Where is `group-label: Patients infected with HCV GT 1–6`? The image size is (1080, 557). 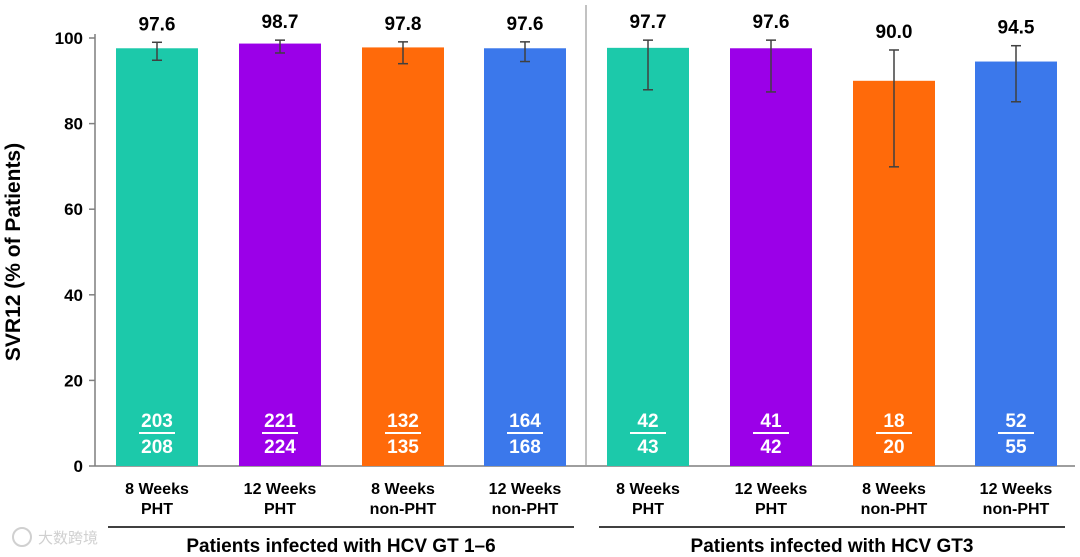 group-label: Patients infected with HCV GT 1–6 is located at coordinates (340, 546).